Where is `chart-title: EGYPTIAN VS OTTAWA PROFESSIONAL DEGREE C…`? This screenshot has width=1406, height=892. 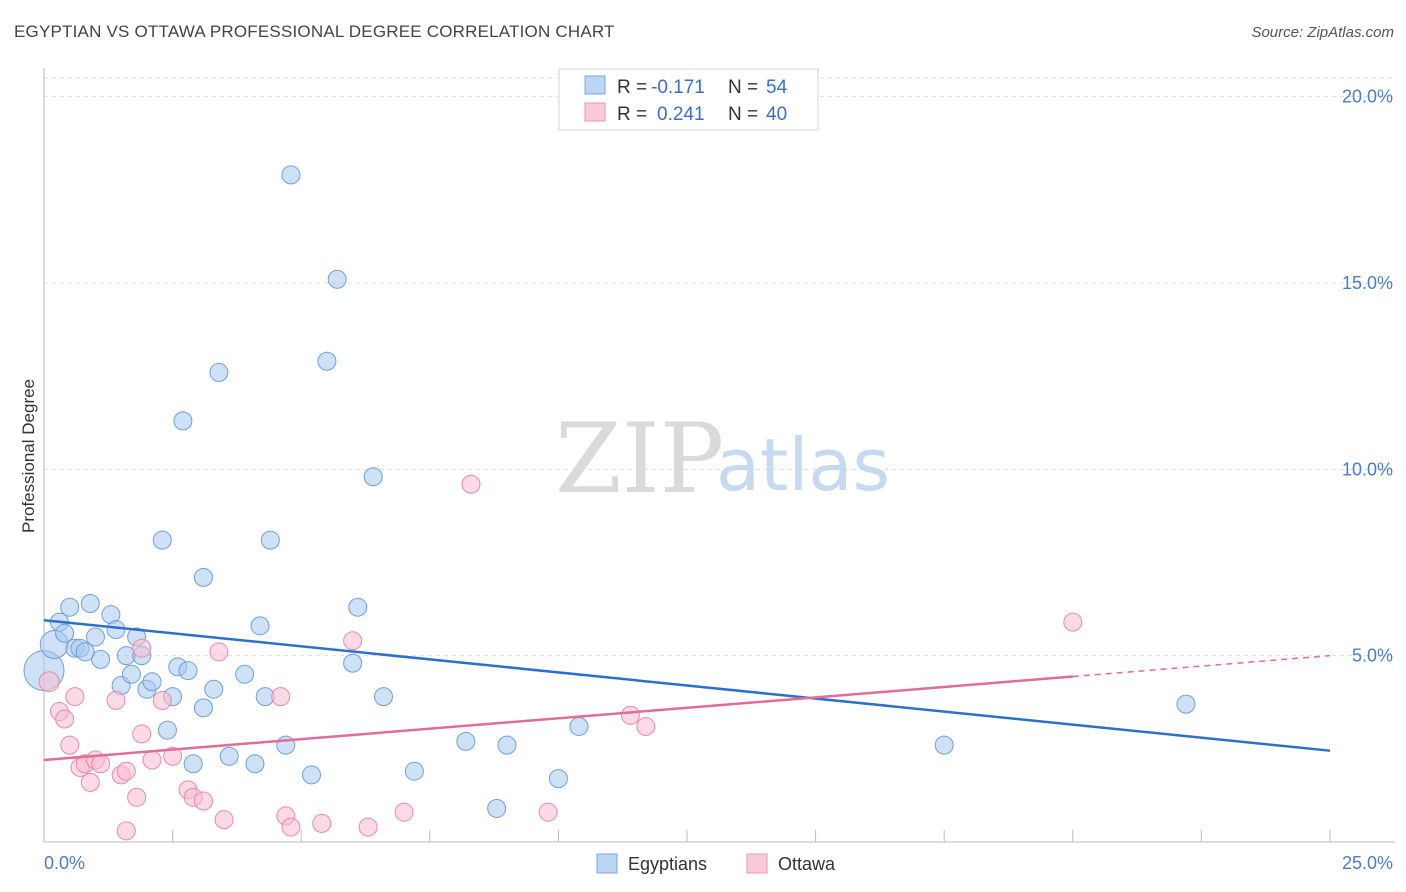 chart-title: EGYPTIAN VS OTTAWA PROFESSIONAL DEGREE C… is located at coordinates (314, 31).